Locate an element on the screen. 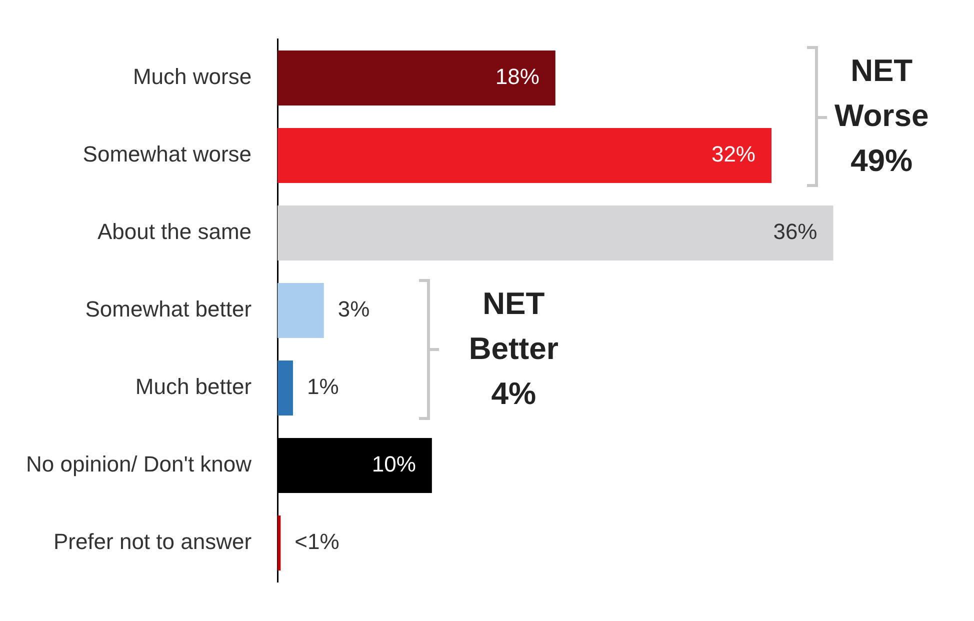 The width and height of the screenshot is (974, 621). data-label: 32% is located at coordinates (733, 154).